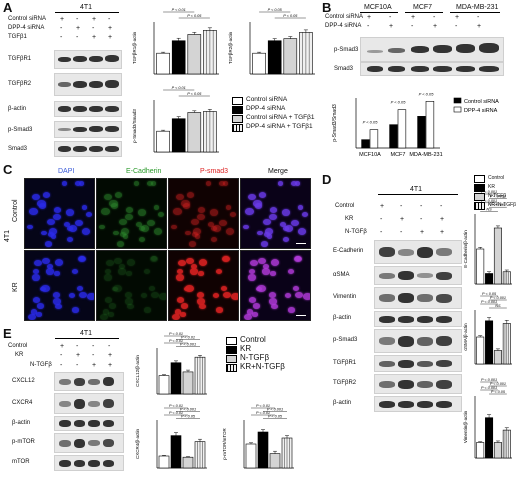  Describe the element at coordinates (18, 149) in the screenshot. I see `blot-label: Smad3` at that location.